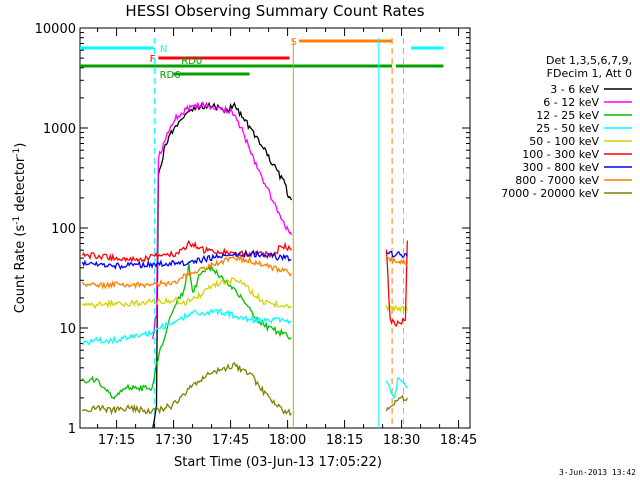 The width and height of the screenshot is (640, 480). I want to click on legend-entry-label: 12 - 25 keV, so click(567, 115).